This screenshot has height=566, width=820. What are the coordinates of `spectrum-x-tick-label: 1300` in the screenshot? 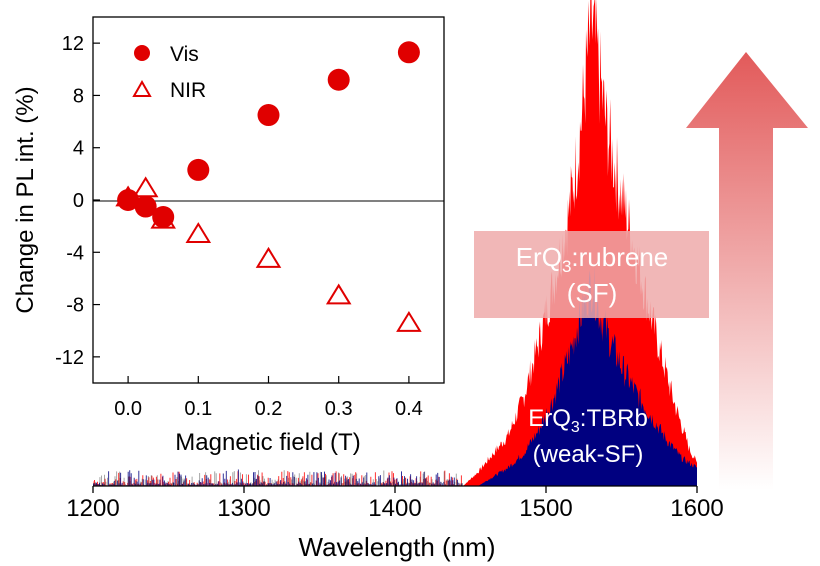 It's located at (243, 508).